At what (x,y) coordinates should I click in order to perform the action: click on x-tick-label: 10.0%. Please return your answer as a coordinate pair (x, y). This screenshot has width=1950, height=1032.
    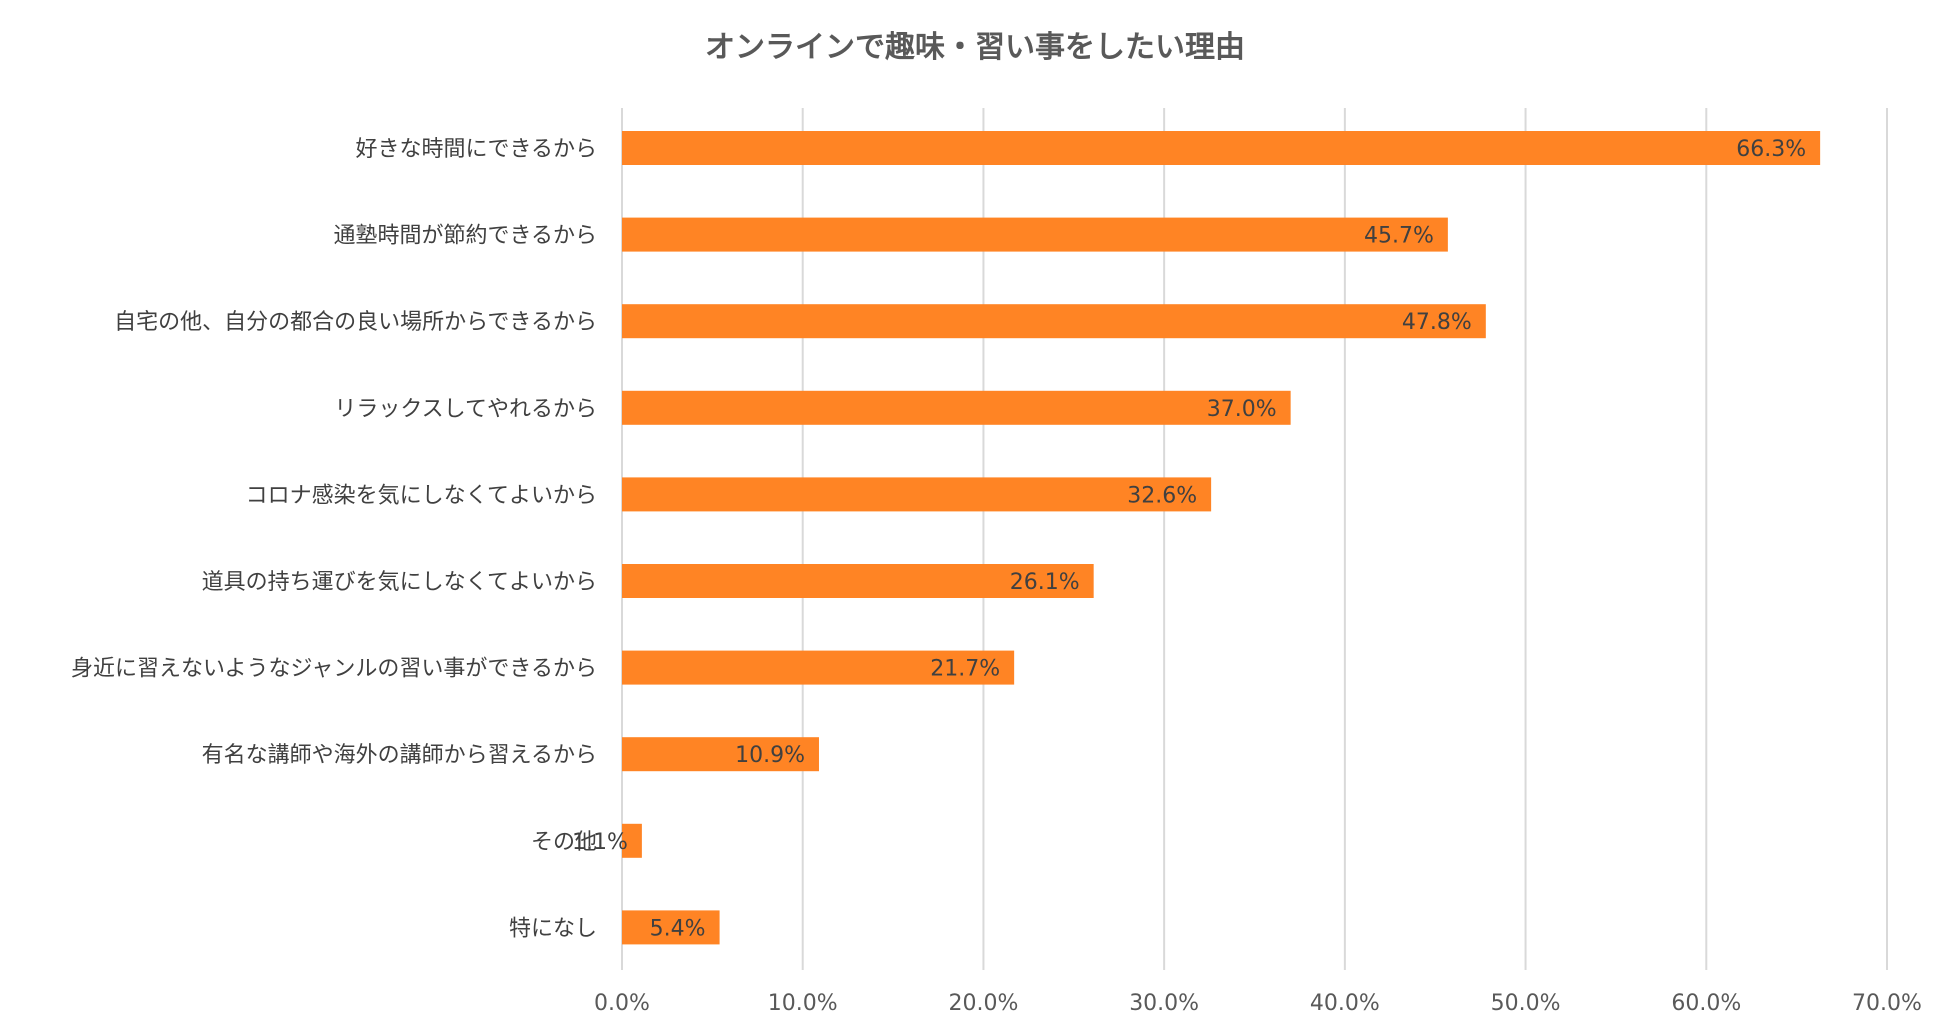
    Looking at the image, I should click on (803, 1003).